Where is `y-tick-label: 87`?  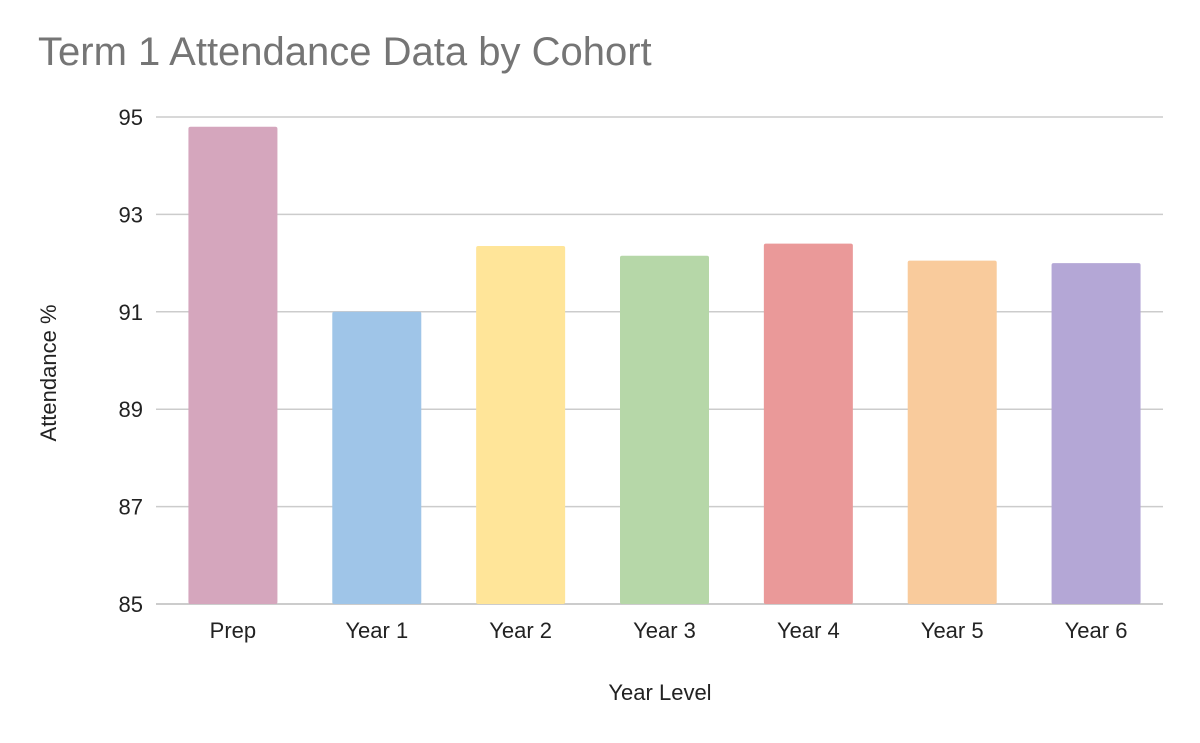
y-tick-label: 87 is located at coordinates (131, 507).